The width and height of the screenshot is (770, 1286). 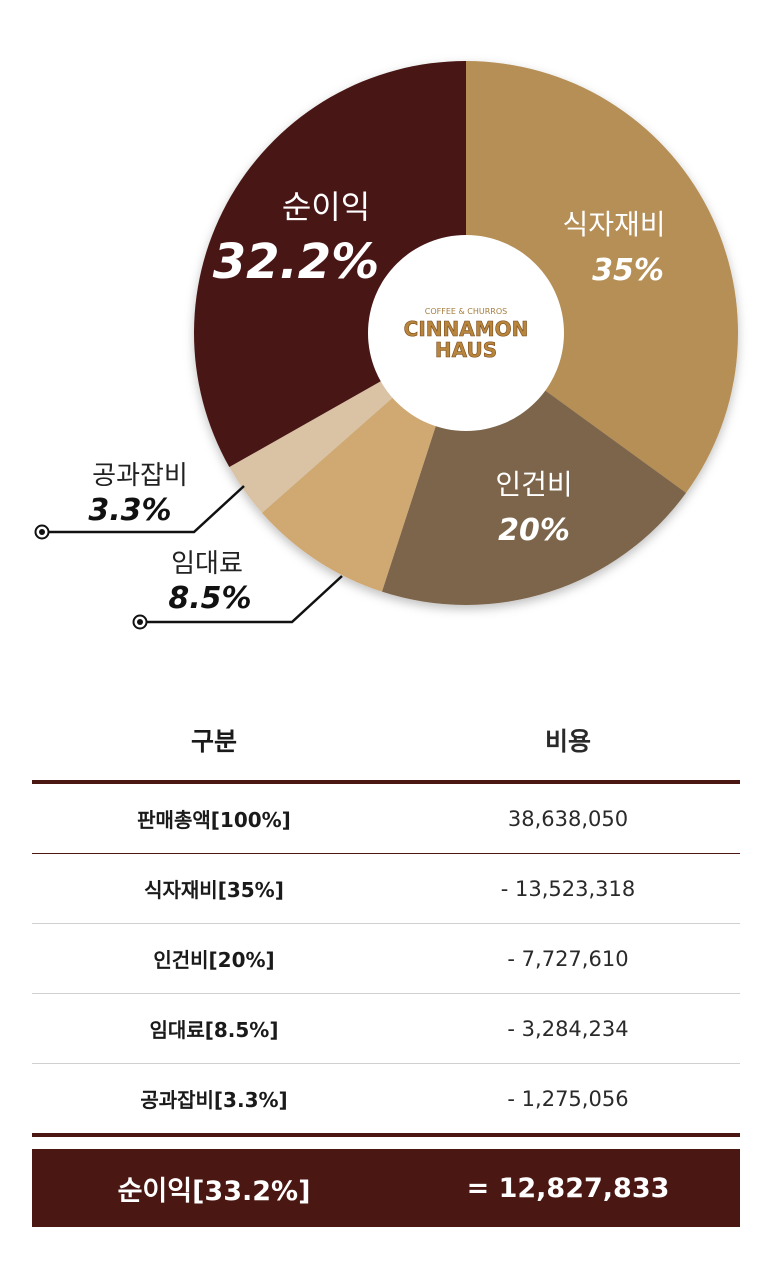 I want to click on slice-pct-labor: 20%, so click(x=534, y=530).